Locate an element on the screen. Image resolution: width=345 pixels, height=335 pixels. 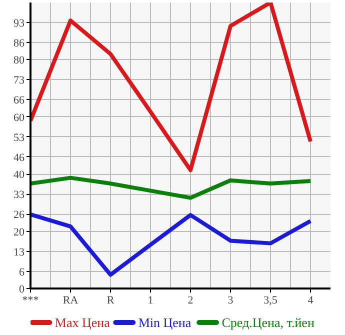
y-tick-label: 53 is located at coordinates (19, 138).